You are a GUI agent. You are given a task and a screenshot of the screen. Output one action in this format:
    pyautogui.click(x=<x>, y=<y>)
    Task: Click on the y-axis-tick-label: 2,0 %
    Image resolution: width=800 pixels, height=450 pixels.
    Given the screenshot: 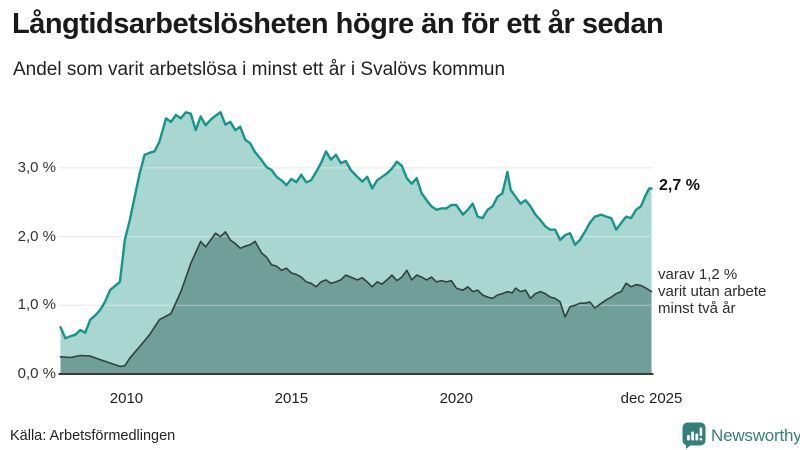 What is the action you would take?
    pyautogui.click(x=36, y=236)
    